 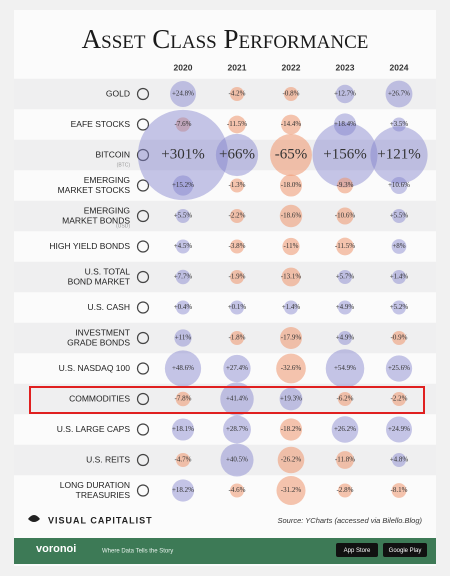 What do you see at coordinates (99, 398) in the screenshot?
I see `row-label: COMMODITIES` at bounding box center [99, 398].